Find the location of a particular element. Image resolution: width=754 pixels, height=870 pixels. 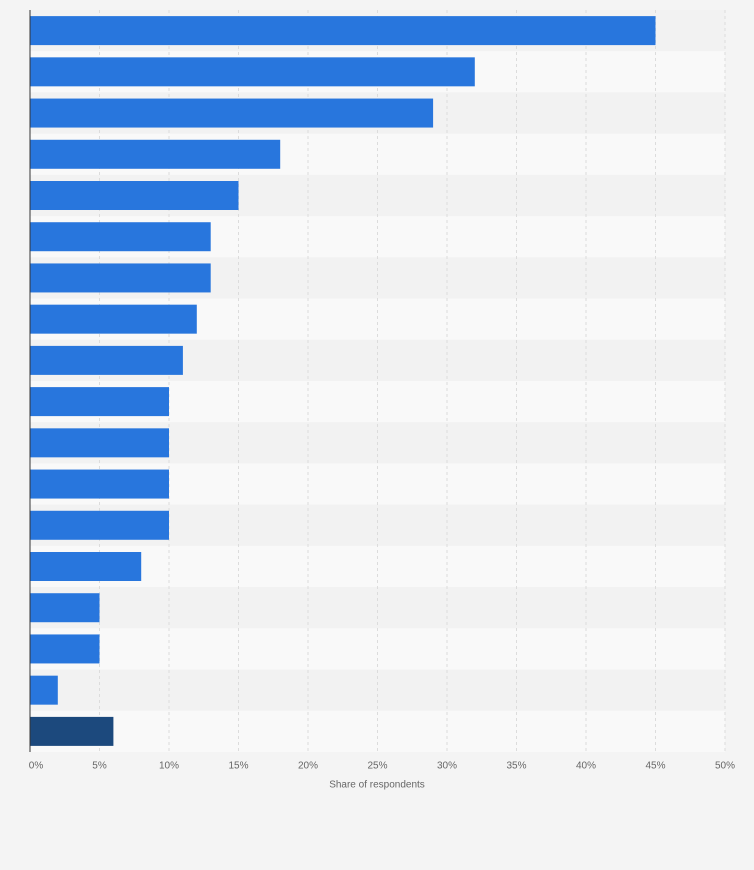

x-tick-label: 10% is located at coordinates (169, 766).